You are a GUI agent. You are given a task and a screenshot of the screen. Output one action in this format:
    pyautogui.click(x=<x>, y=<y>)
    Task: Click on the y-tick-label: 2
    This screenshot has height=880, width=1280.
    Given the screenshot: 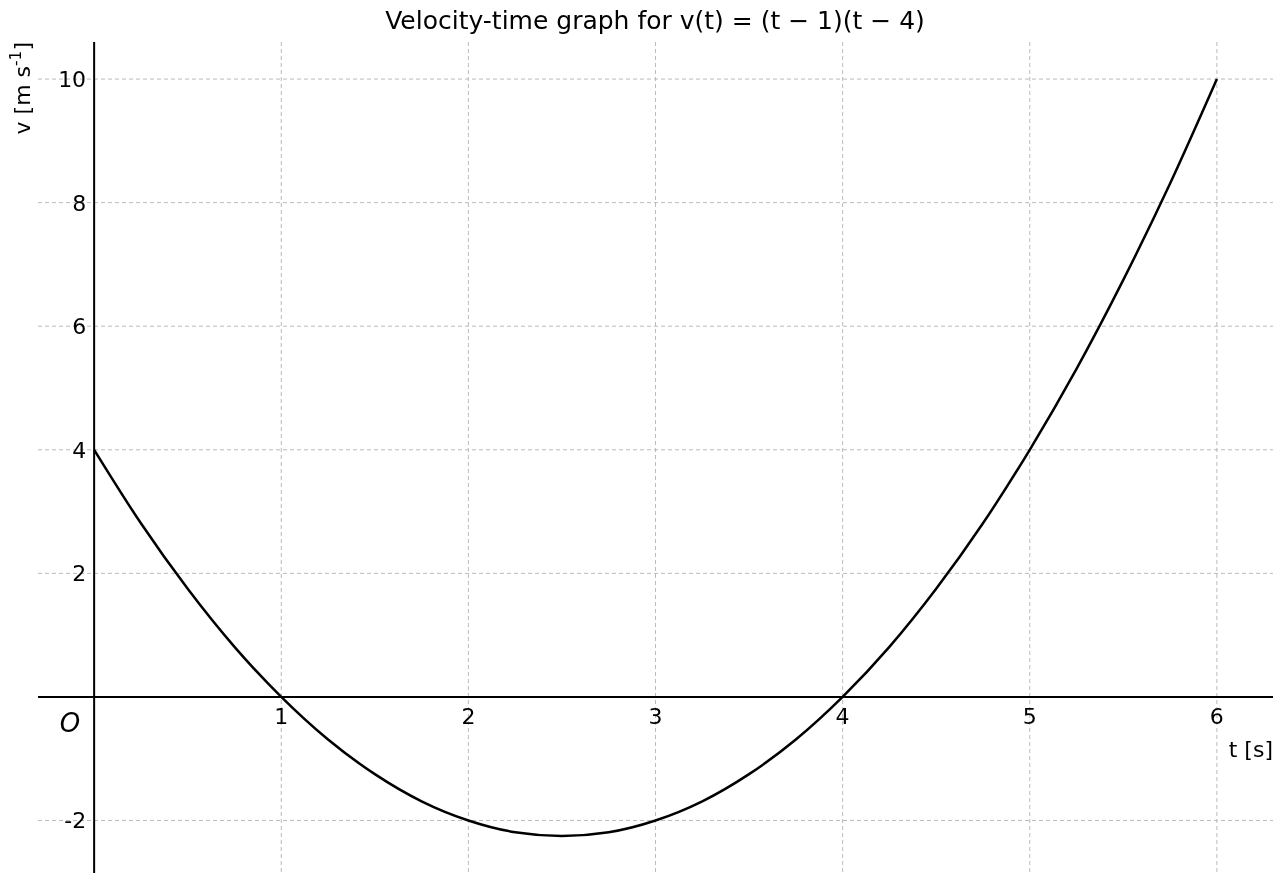 What is the action you would take?
    pyautogui.click(x=79, y=574)
    